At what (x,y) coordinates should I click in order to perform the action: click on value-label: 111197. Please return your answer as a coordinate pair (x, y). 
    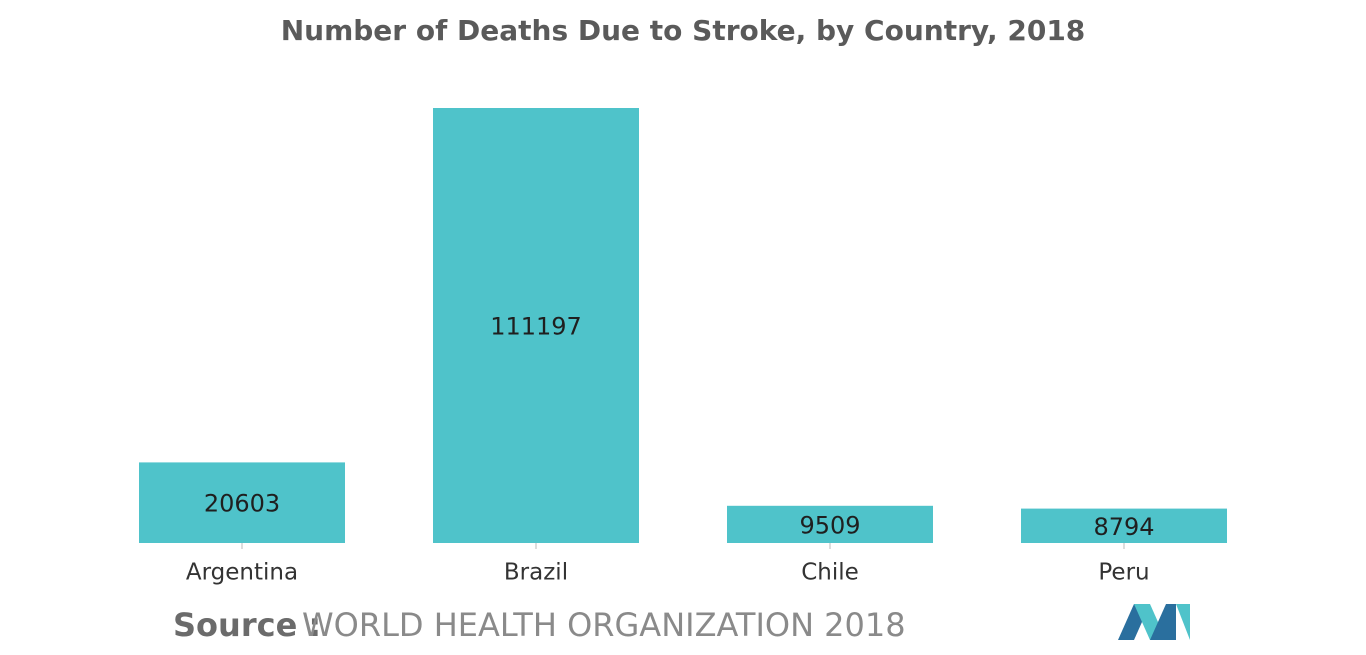
    Looking at the image, I should click on (536, 327).